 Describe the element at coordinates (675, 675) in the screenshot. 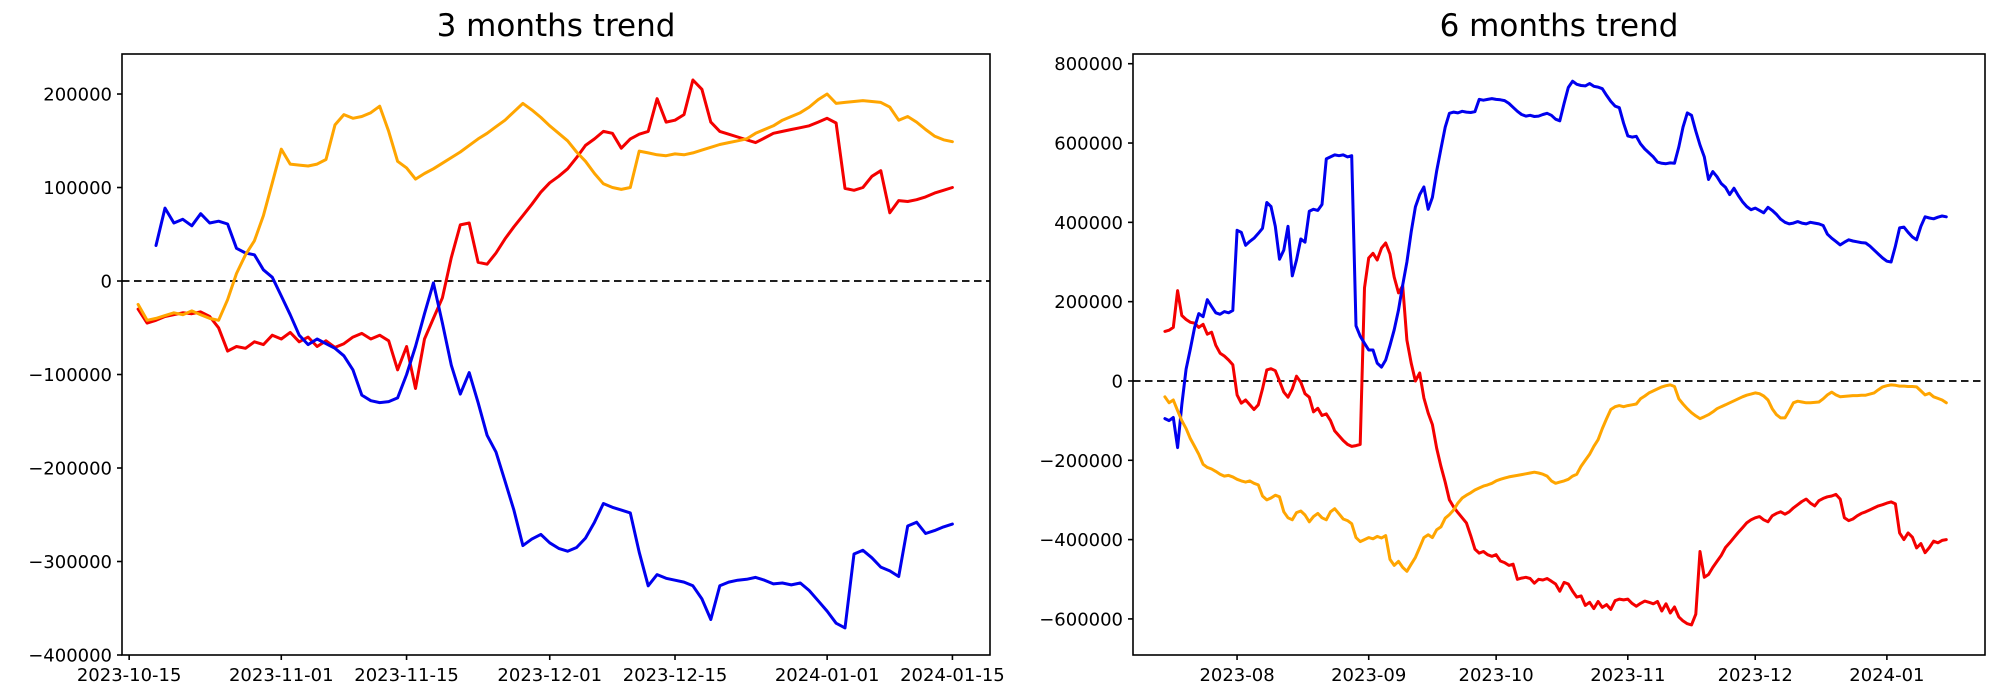

I see `x-tick-label: 2023-12-15` at that location.